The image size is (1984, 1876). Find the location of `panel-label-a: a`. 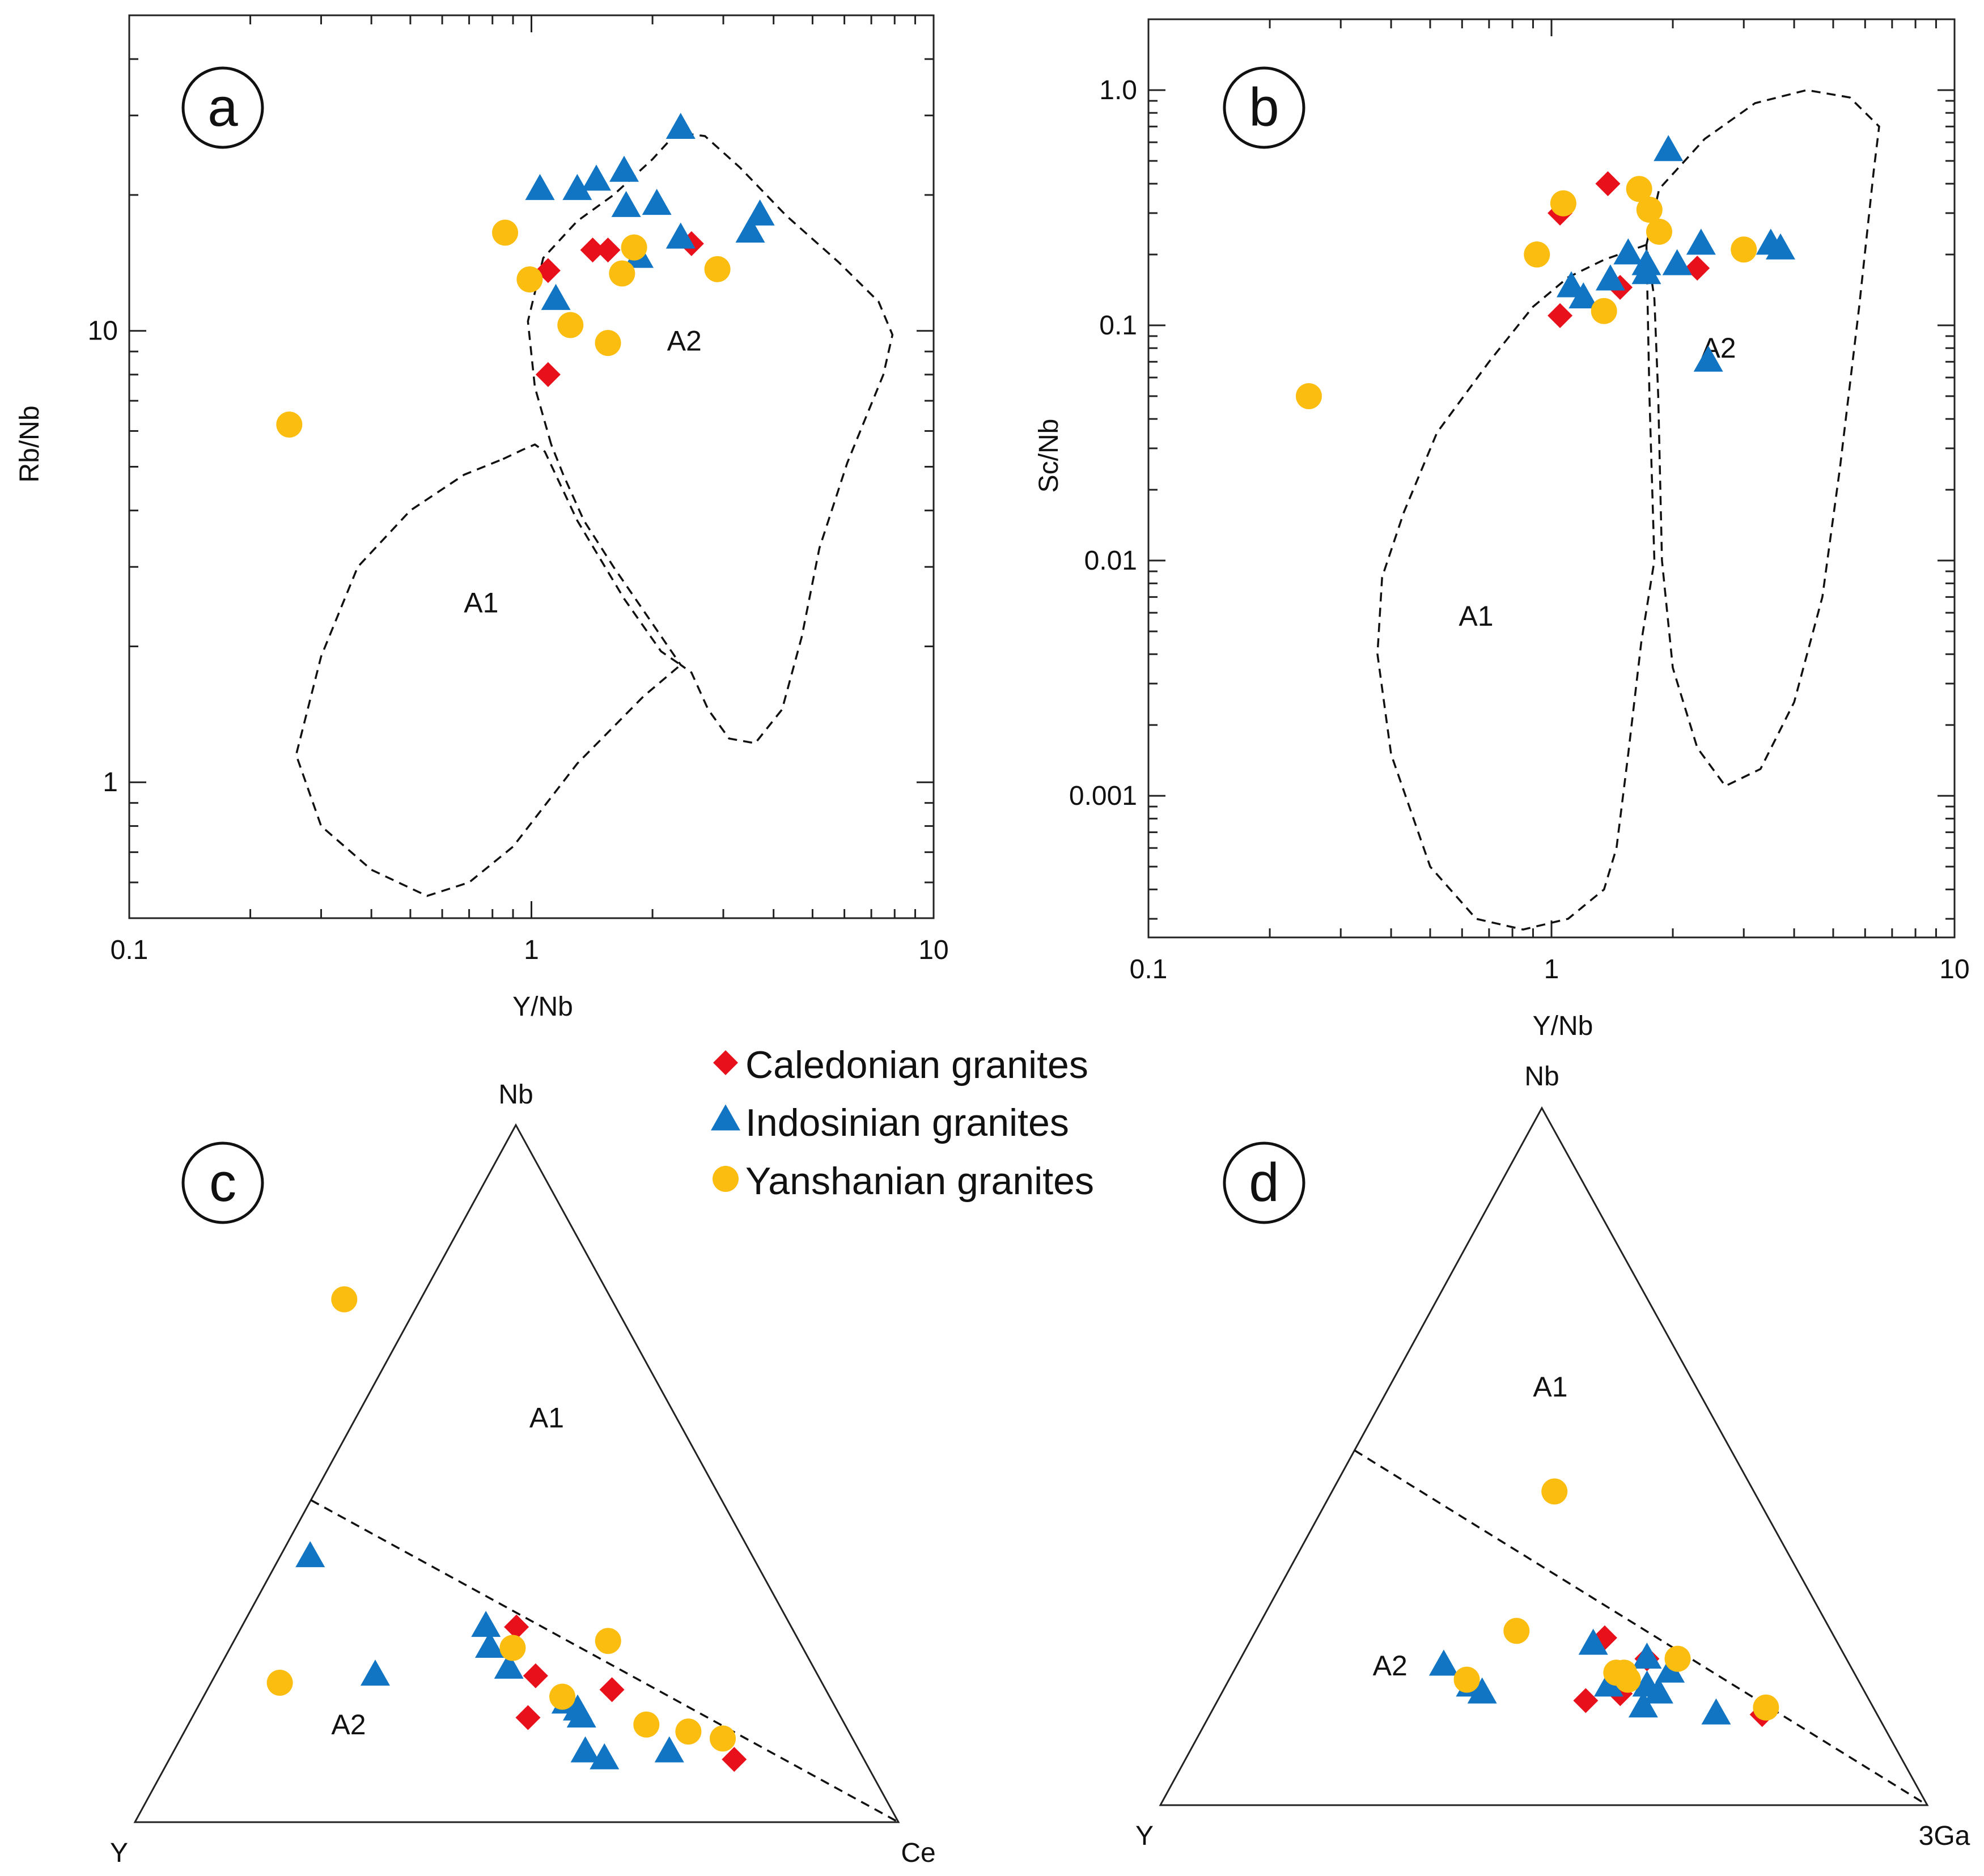

panel-label-a: a is located at coordinates (222, 108).